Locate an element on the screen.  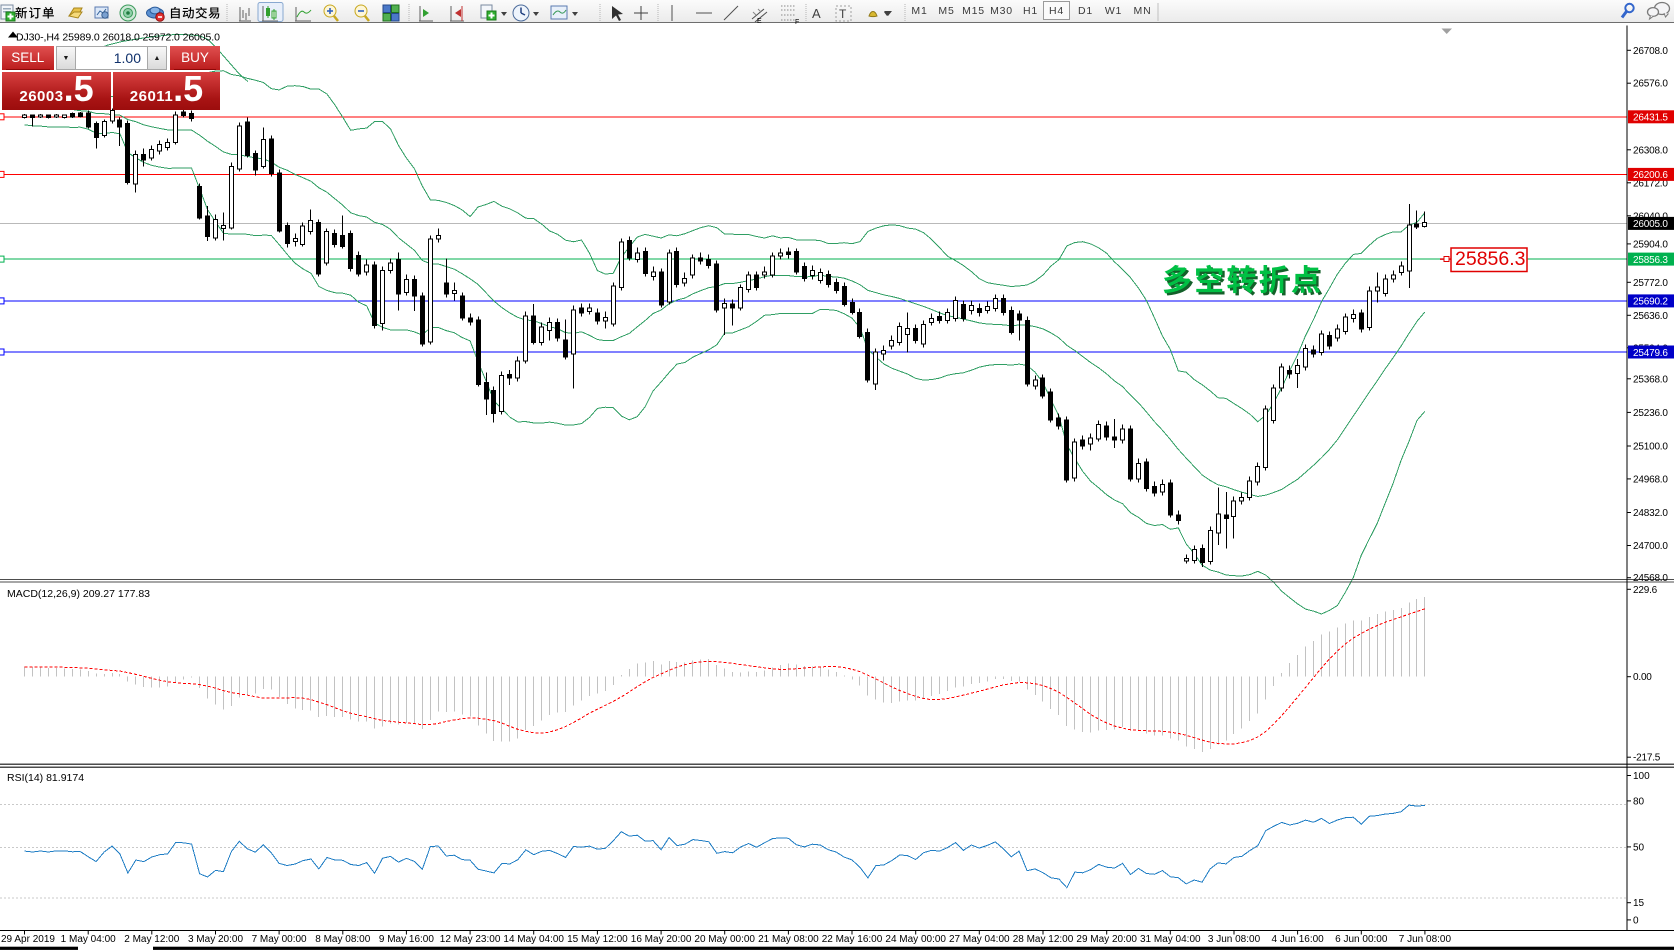
svg-text: 25904.0 is located at coordinates (1650, 244).